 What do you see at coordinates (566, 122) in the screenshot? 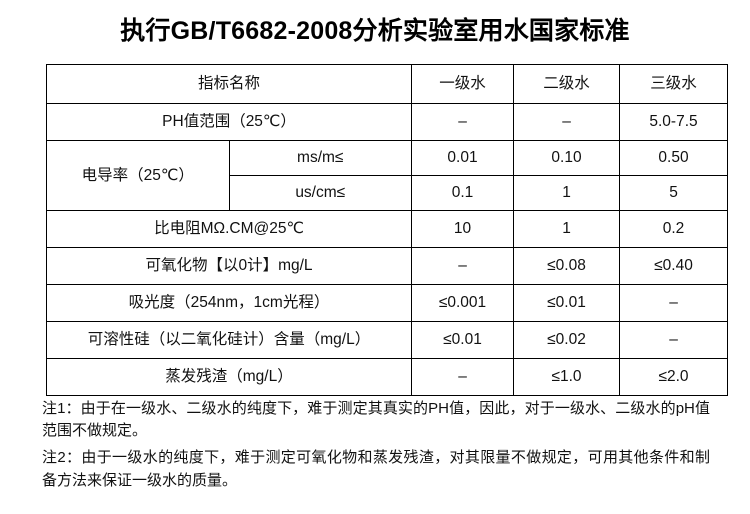
I see `cell-ph-range-grade-2: –` at bounding box center [566, 122].